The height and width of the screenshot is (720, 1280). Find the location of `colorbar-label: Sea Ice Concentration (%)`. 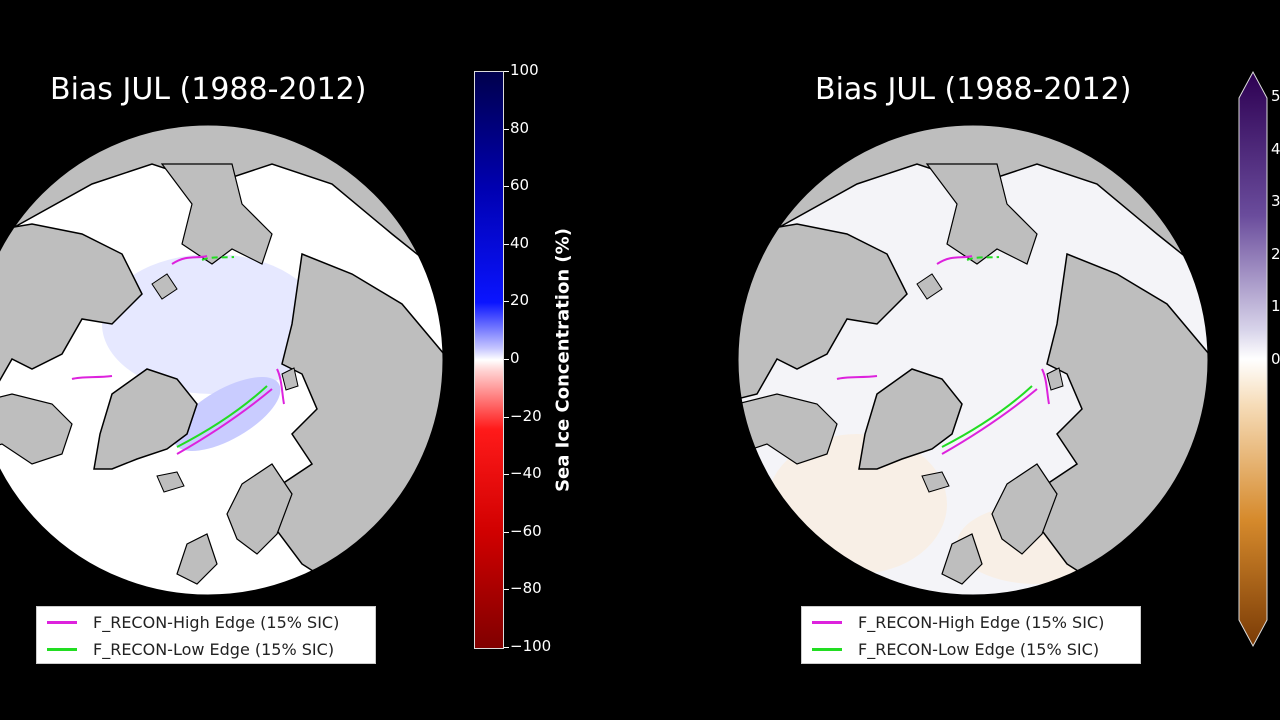

colorbar-label: Sea Ice Concentration (%) is located at coordinates (563, 360).